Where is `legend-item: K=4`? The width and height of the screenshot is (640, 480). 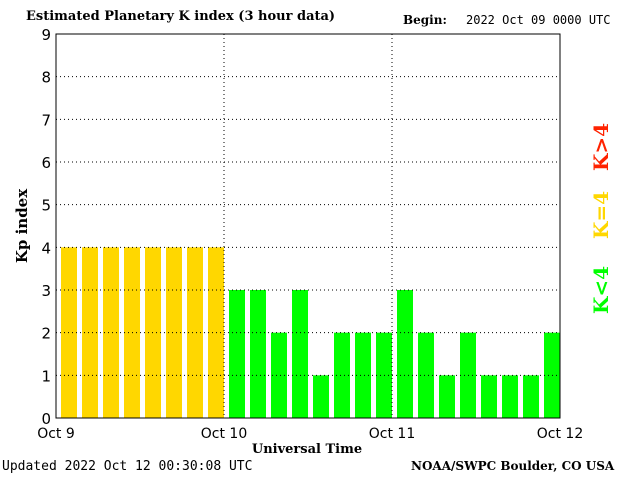
legend-item: K=4 is located at coordinates (601, 215).